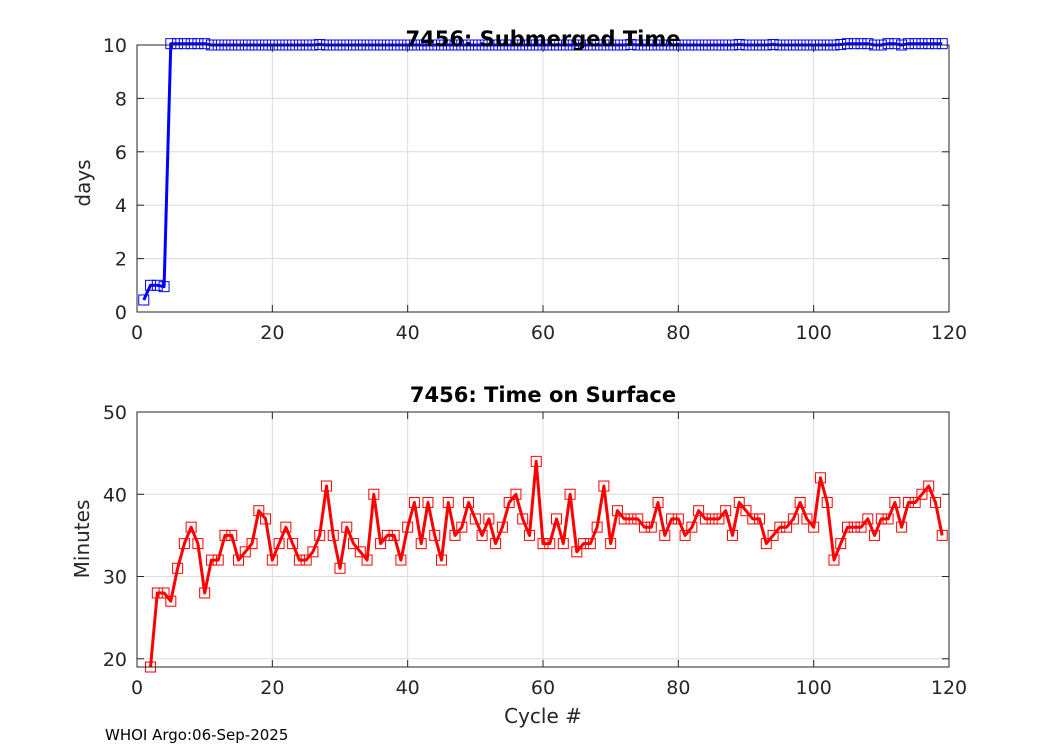  I want to click on time-on-surface-title: 7456: Time on Surface, so click(543, 395).